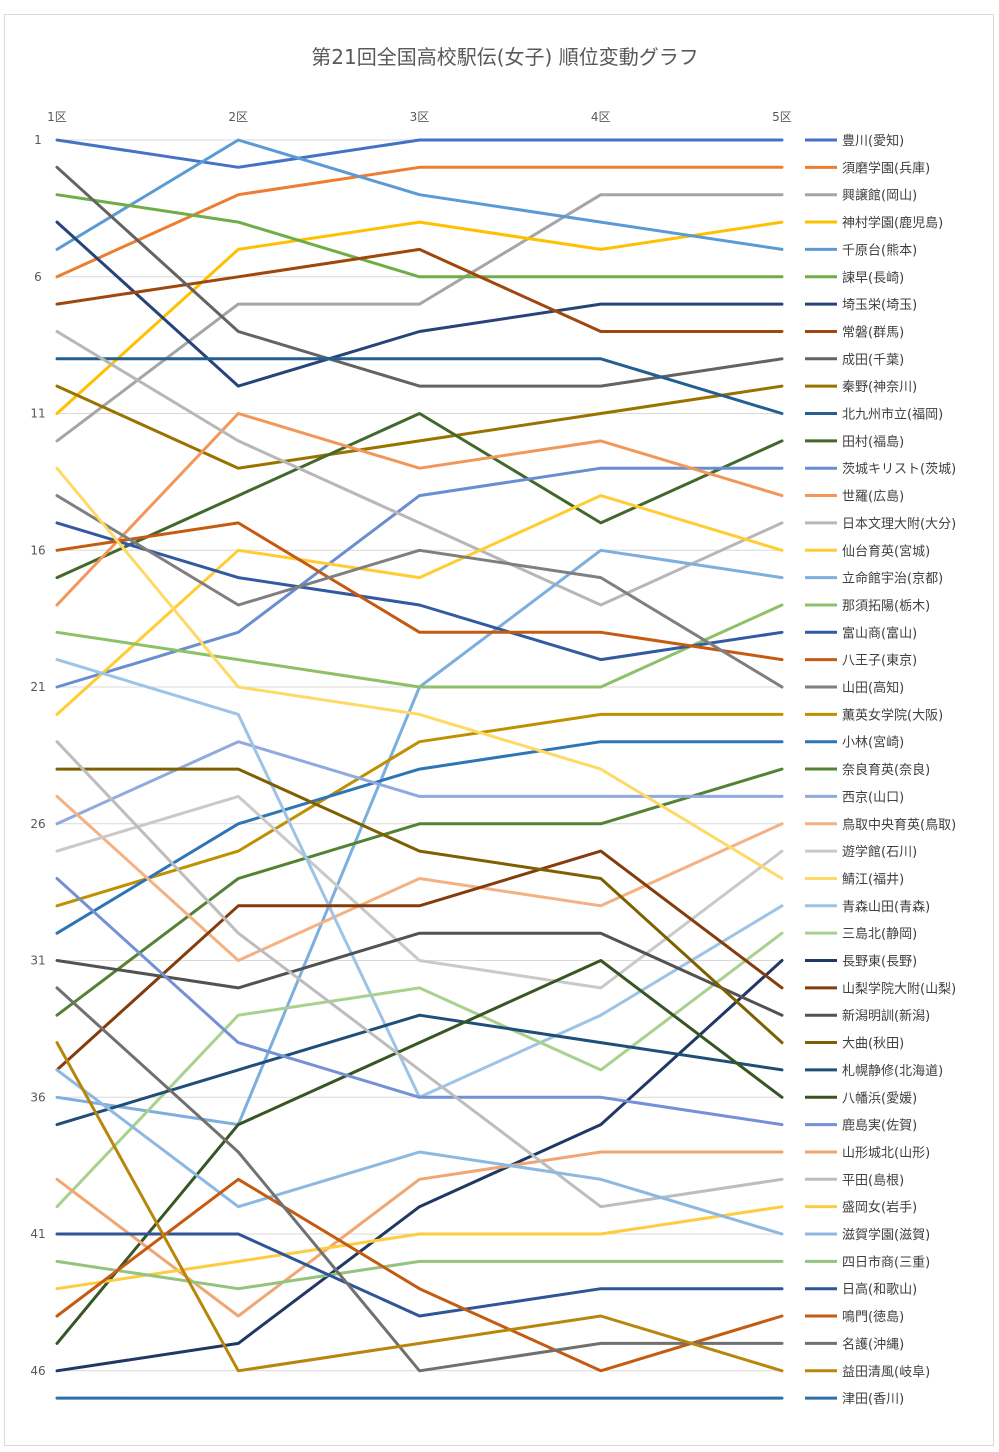 This screenshot has height=1452, width=999. I want to click on x-tick-label: 2区, so click(238, 117).